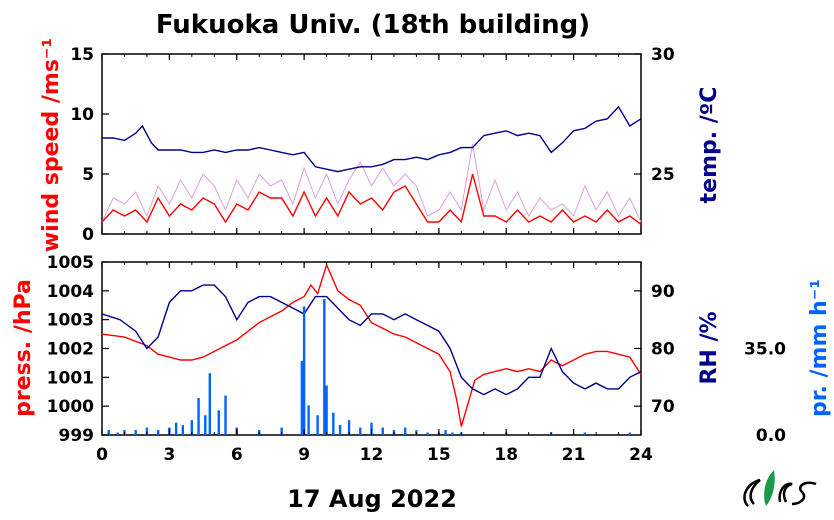  What do you see at coordinates (709, 145) in the screenshot?
I see `temp-axis-label: temp. /ºC` at bounding box center [709, 145].